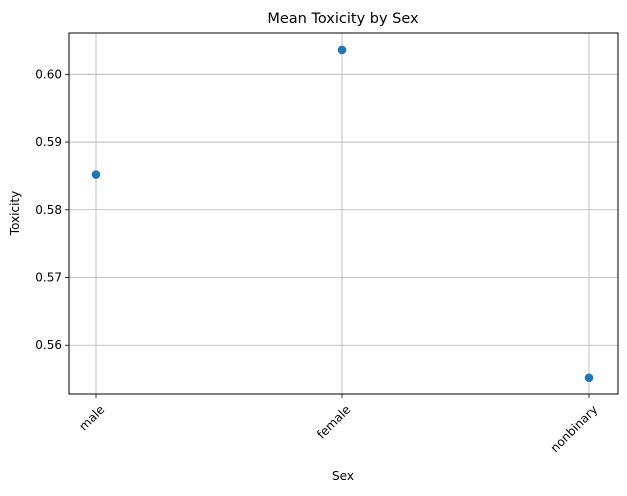  Describe the element at coordinates (91, 417) in the screenshot. I see `x-tick-label: male` at that location.